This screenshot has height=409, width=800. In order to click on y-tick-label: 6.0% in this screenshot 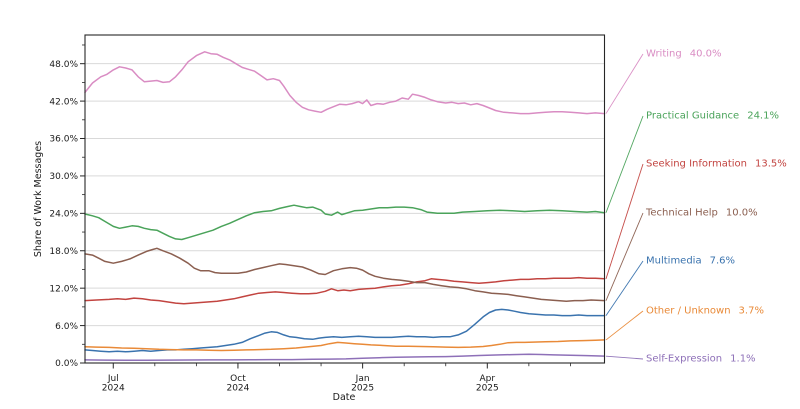, I will do `click(66, 327)`.